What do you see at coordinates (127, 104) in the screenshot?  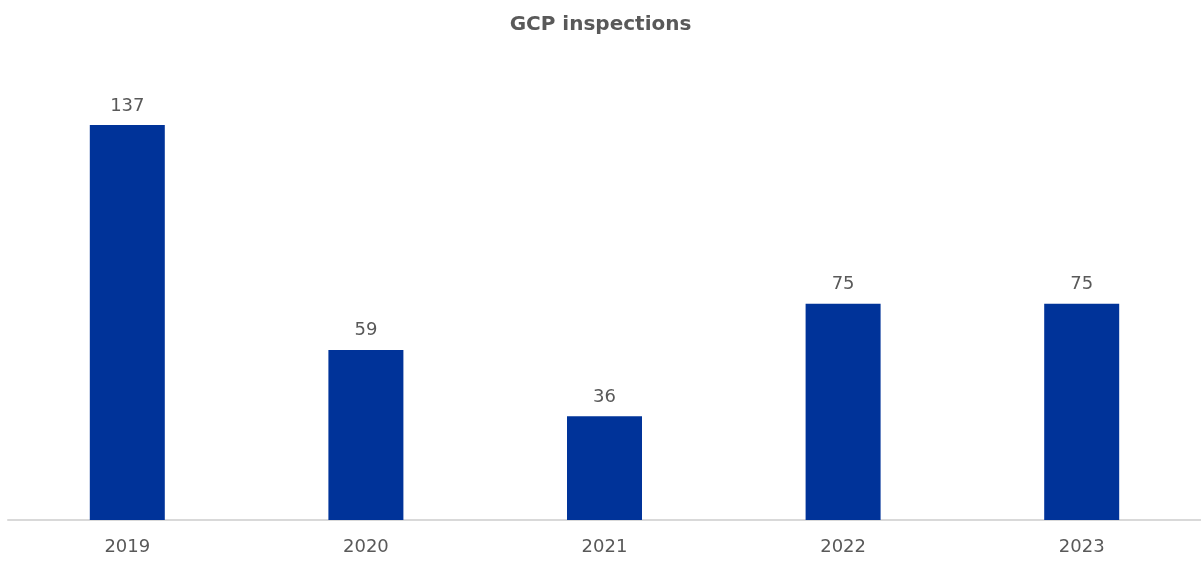 I see `data-label: 137` at bounding box center [127, 104].